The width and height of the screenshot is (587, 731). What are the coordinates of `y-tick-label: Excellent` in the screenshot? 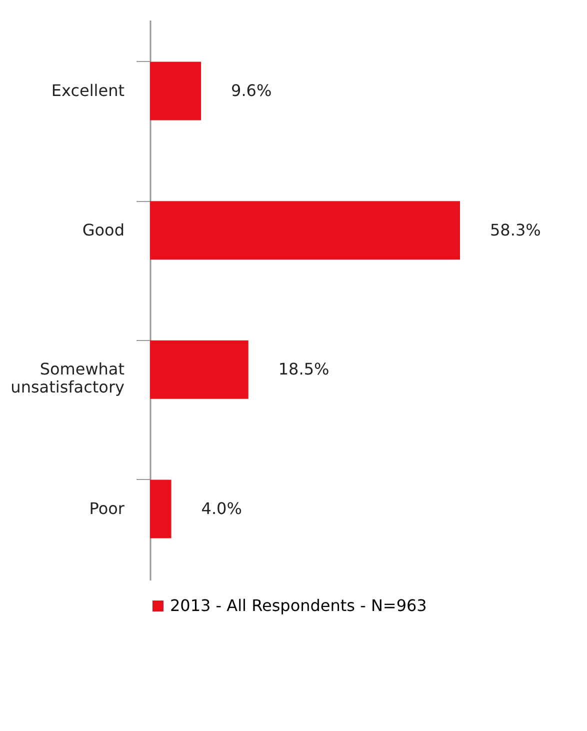 It's located at (87, 90).